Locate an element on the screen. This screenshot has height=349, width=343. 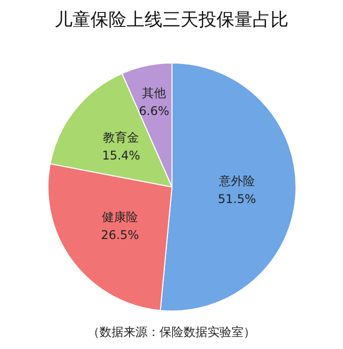
slice-label: 其他 is located at coordinates (154, 93).